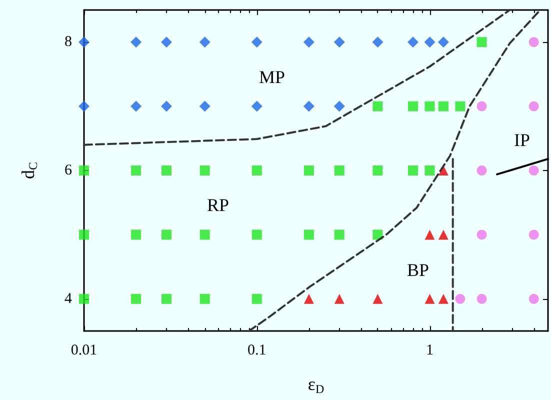 The image size is (551, 400). Describe the element at coordinates (68, 170) in the screenshot. I see `y-tick-label: 6` at that location.